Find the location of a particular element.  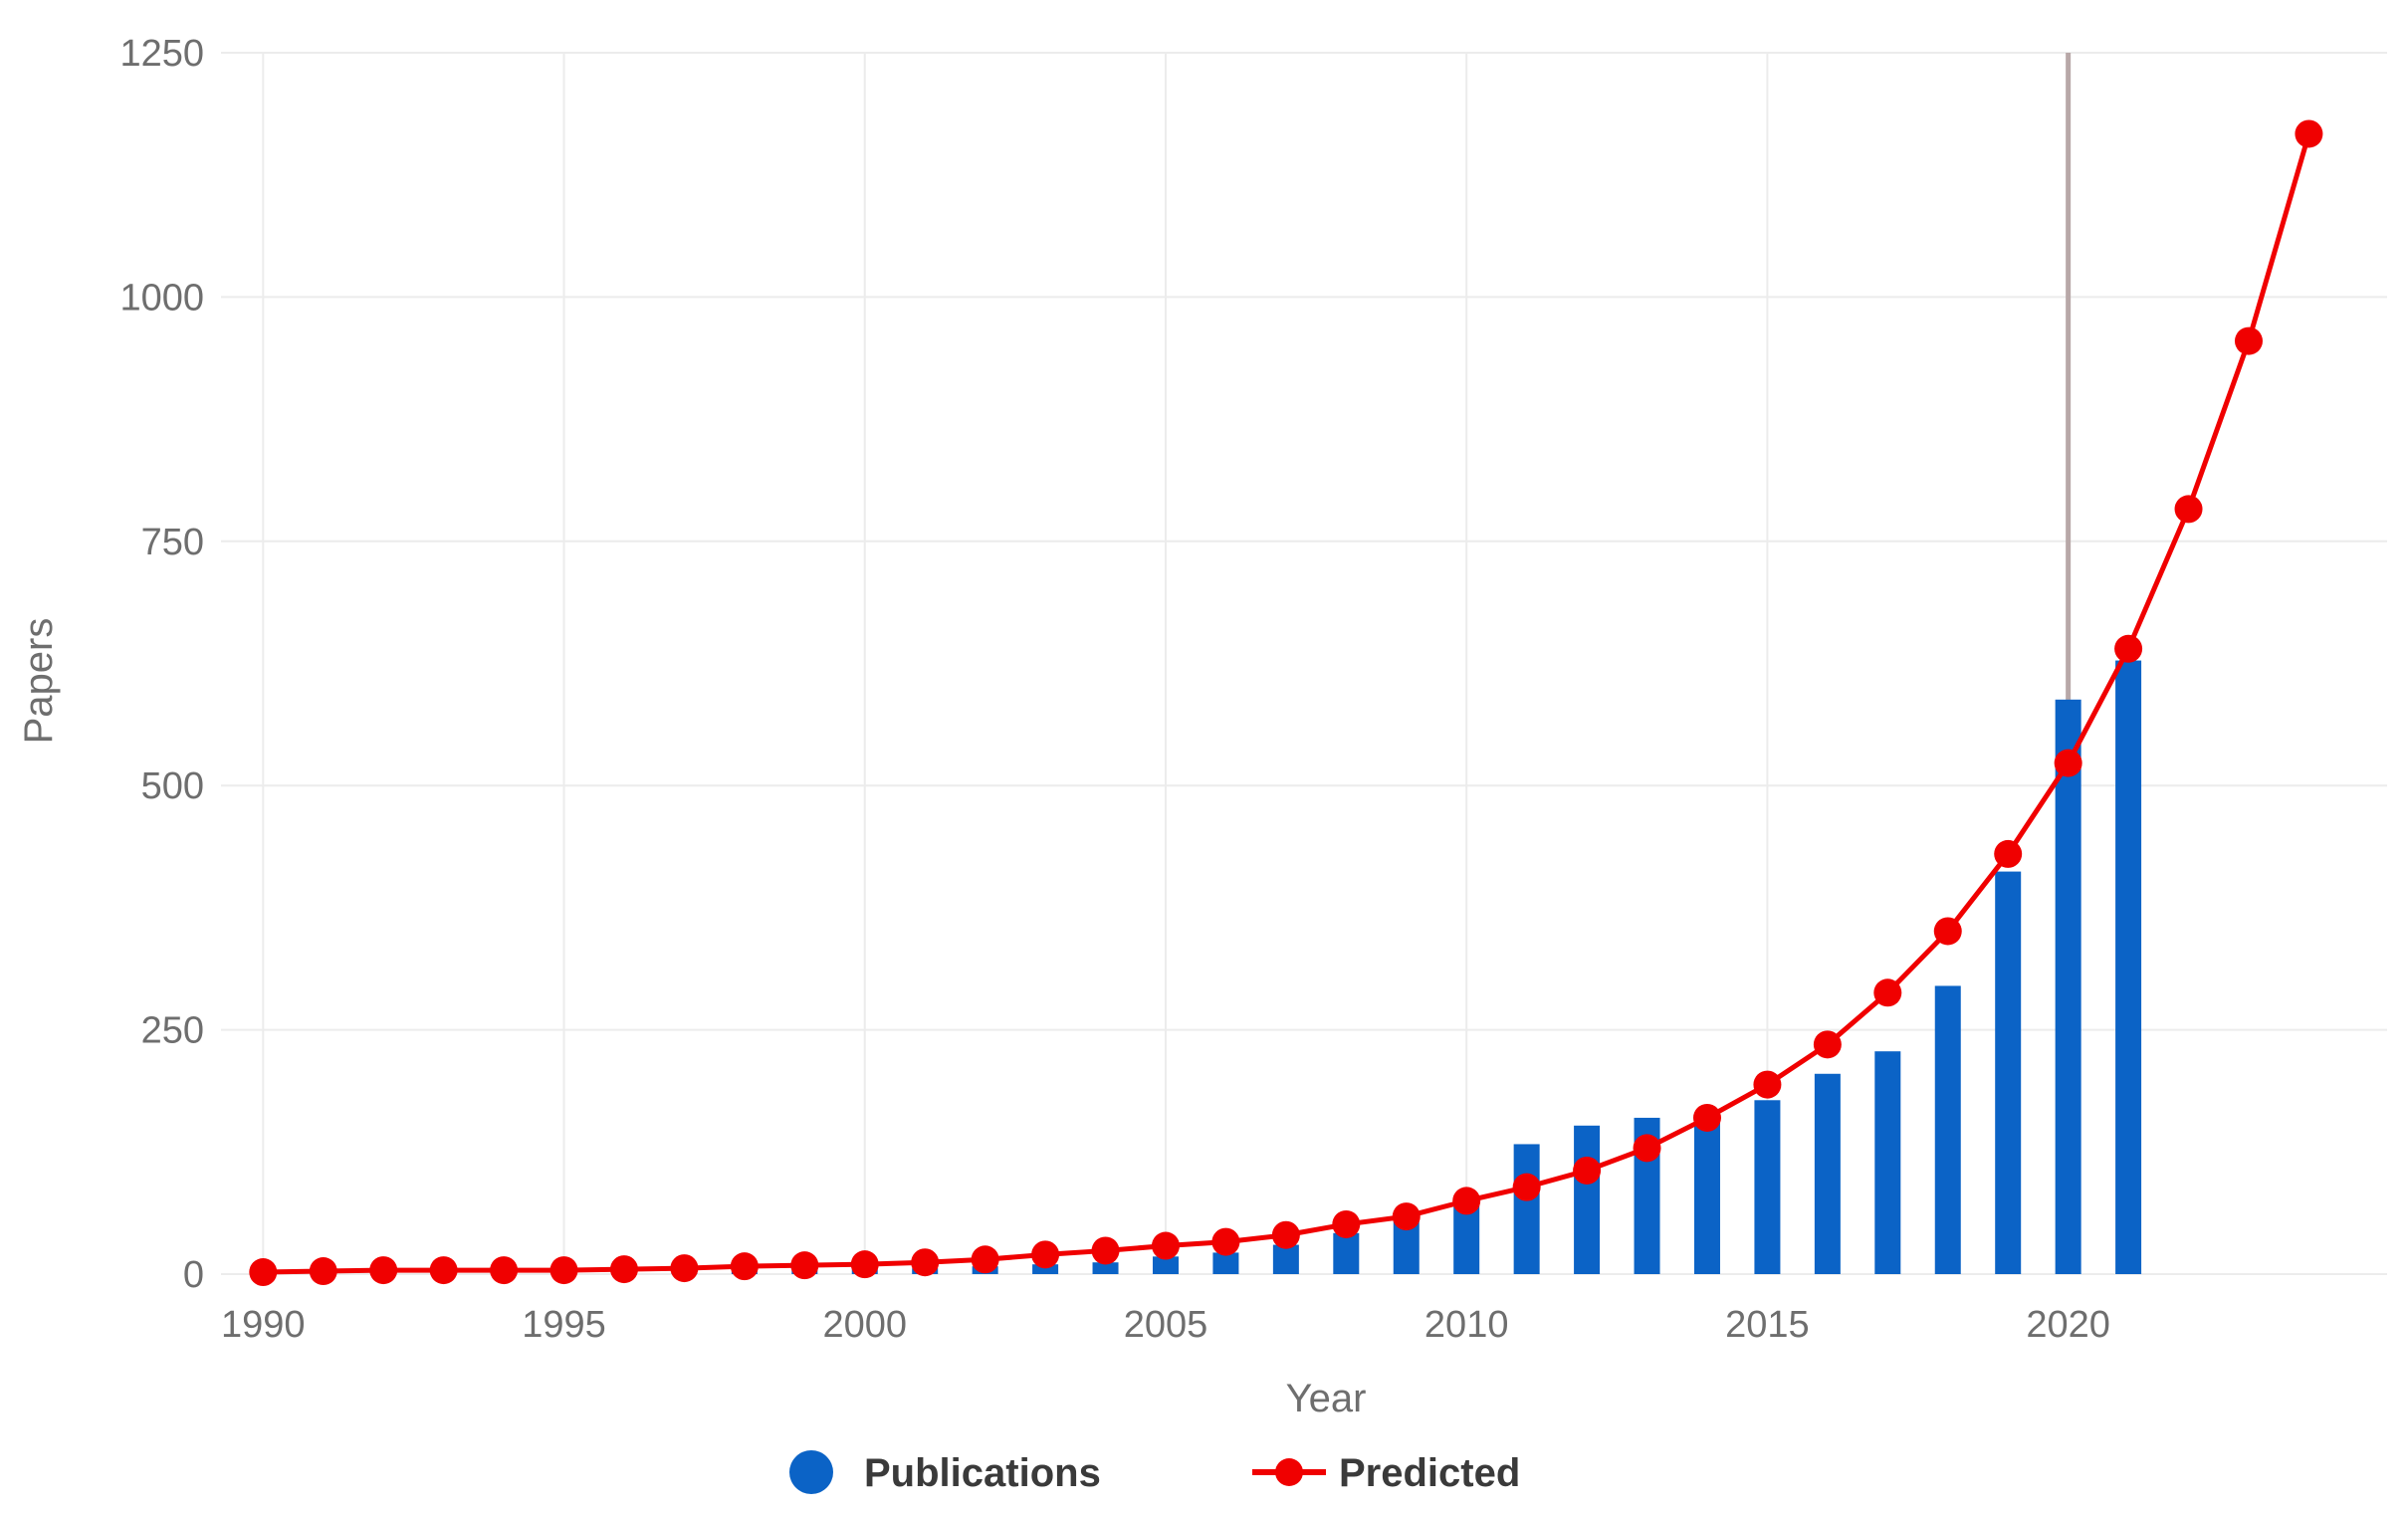

x-tick-label: 2020 is located at coordinates (2068, 1325).